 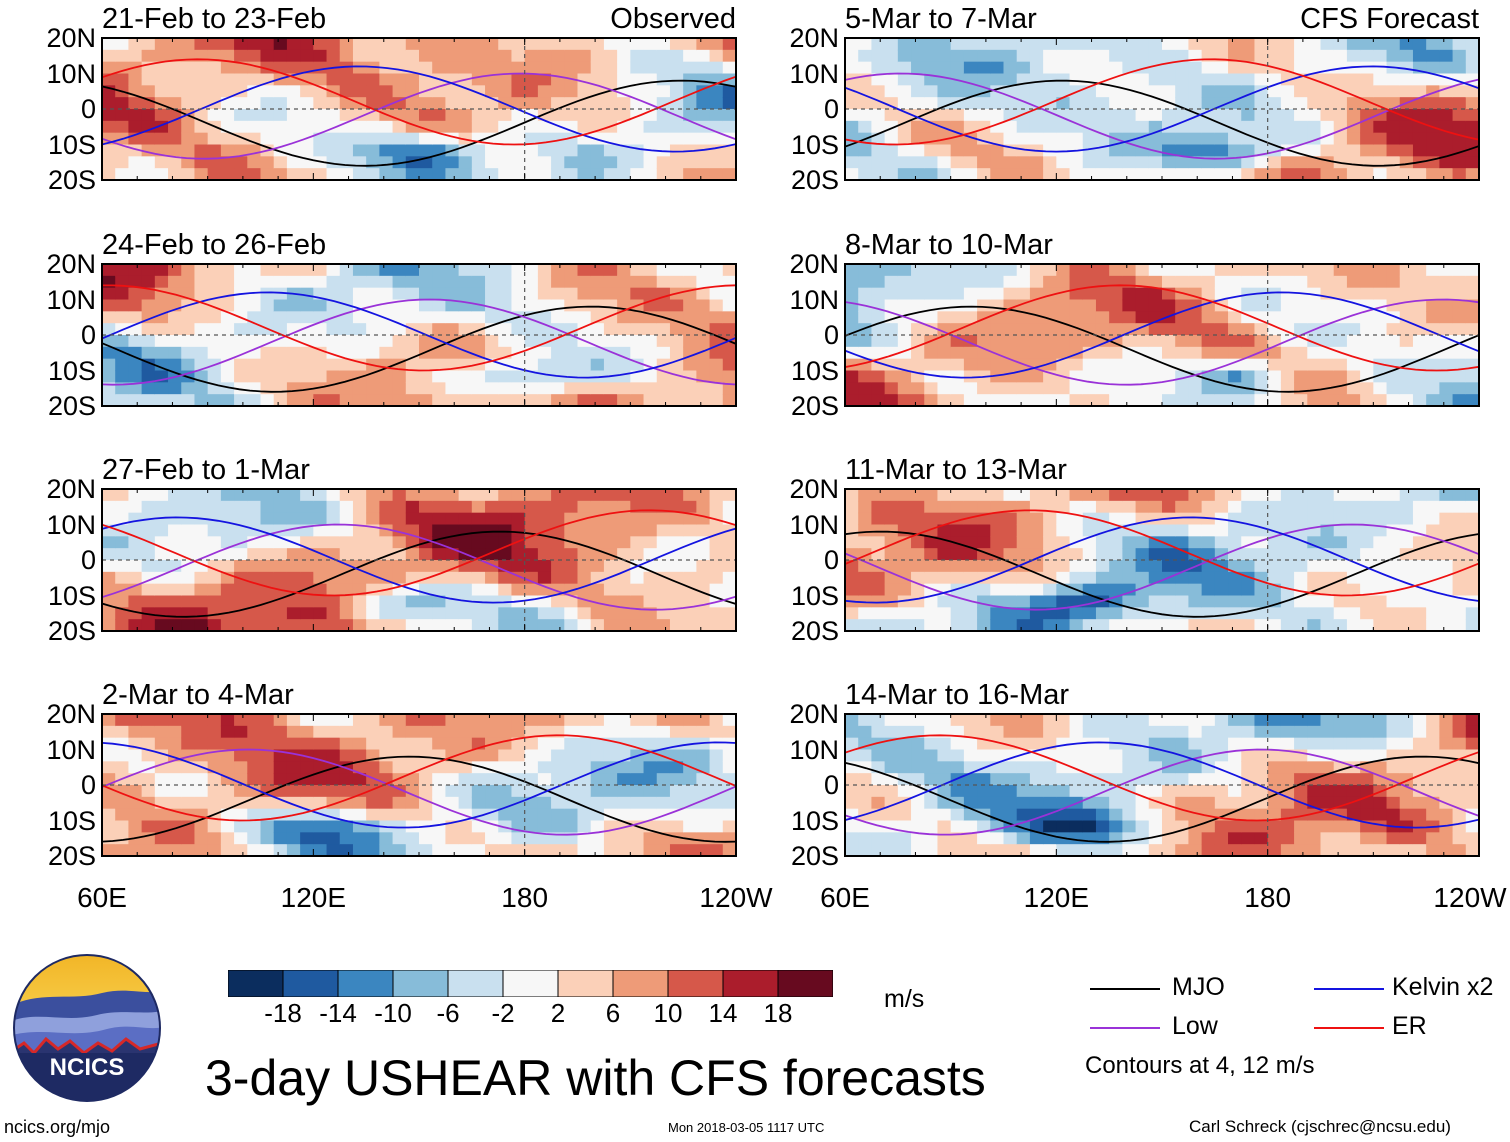 What do you see at coordinates (1162, 785) in the screenshot?
I see `contour-kelvin` at bounding box center [1162, 785].